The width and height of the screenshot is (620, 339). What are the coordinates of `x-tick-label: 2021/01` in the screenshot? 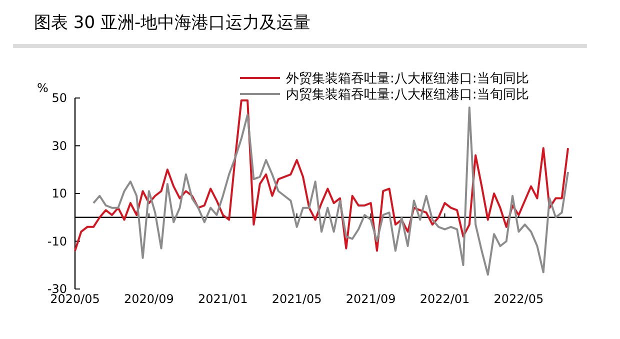 It's located at (223, 299).